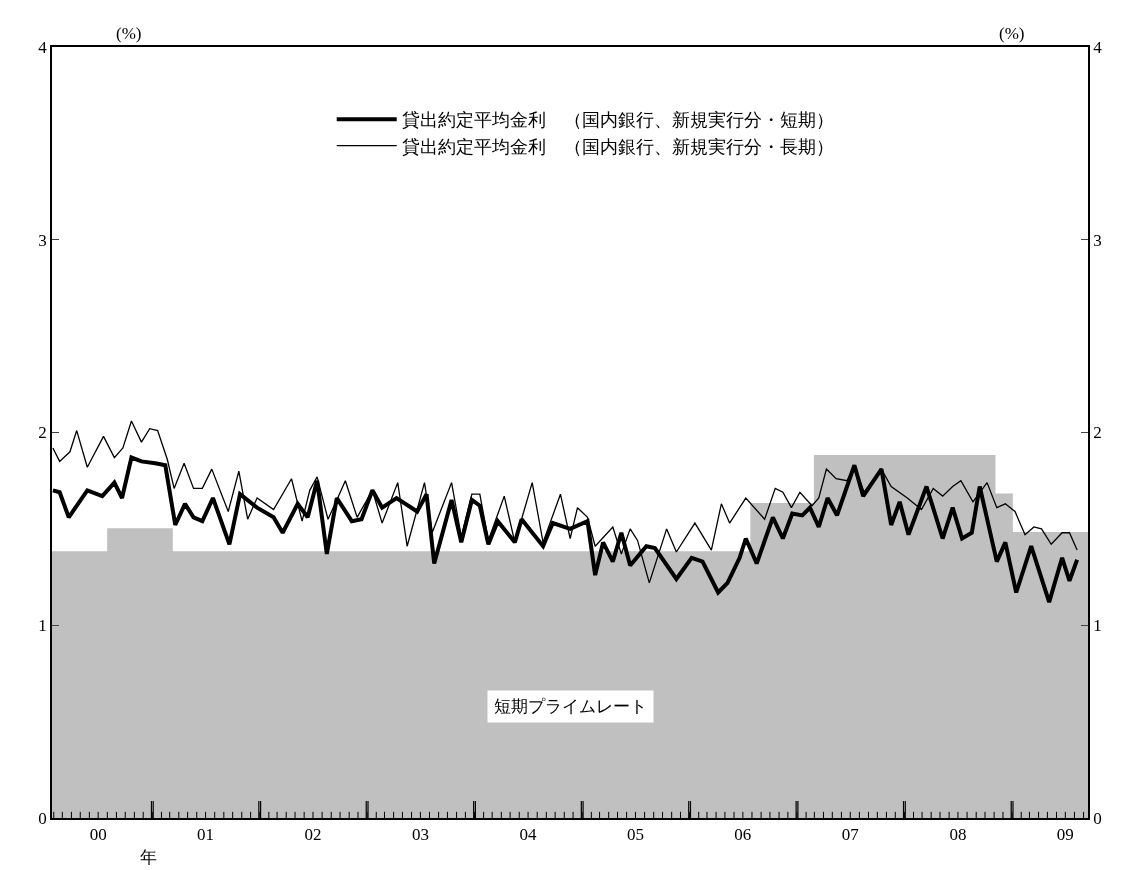 This screenshot has width=1124, height=870. I want to click on y2-tick-label: 3, so click(1097, 240).